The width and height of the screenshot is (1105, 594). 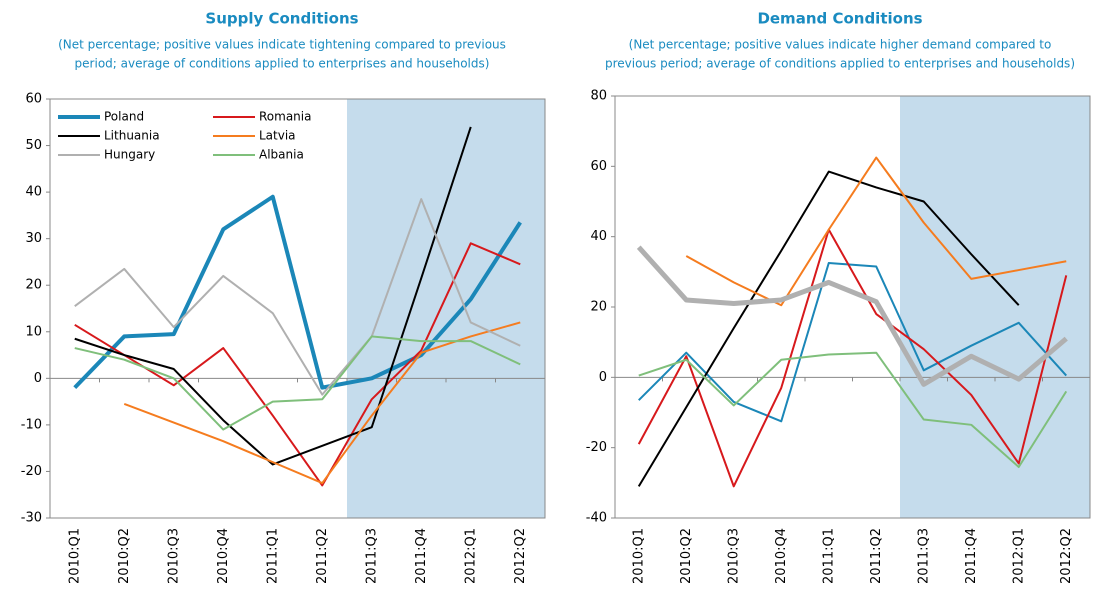 I want to click on y-tick-label: -40, so click(x=596, y=518).